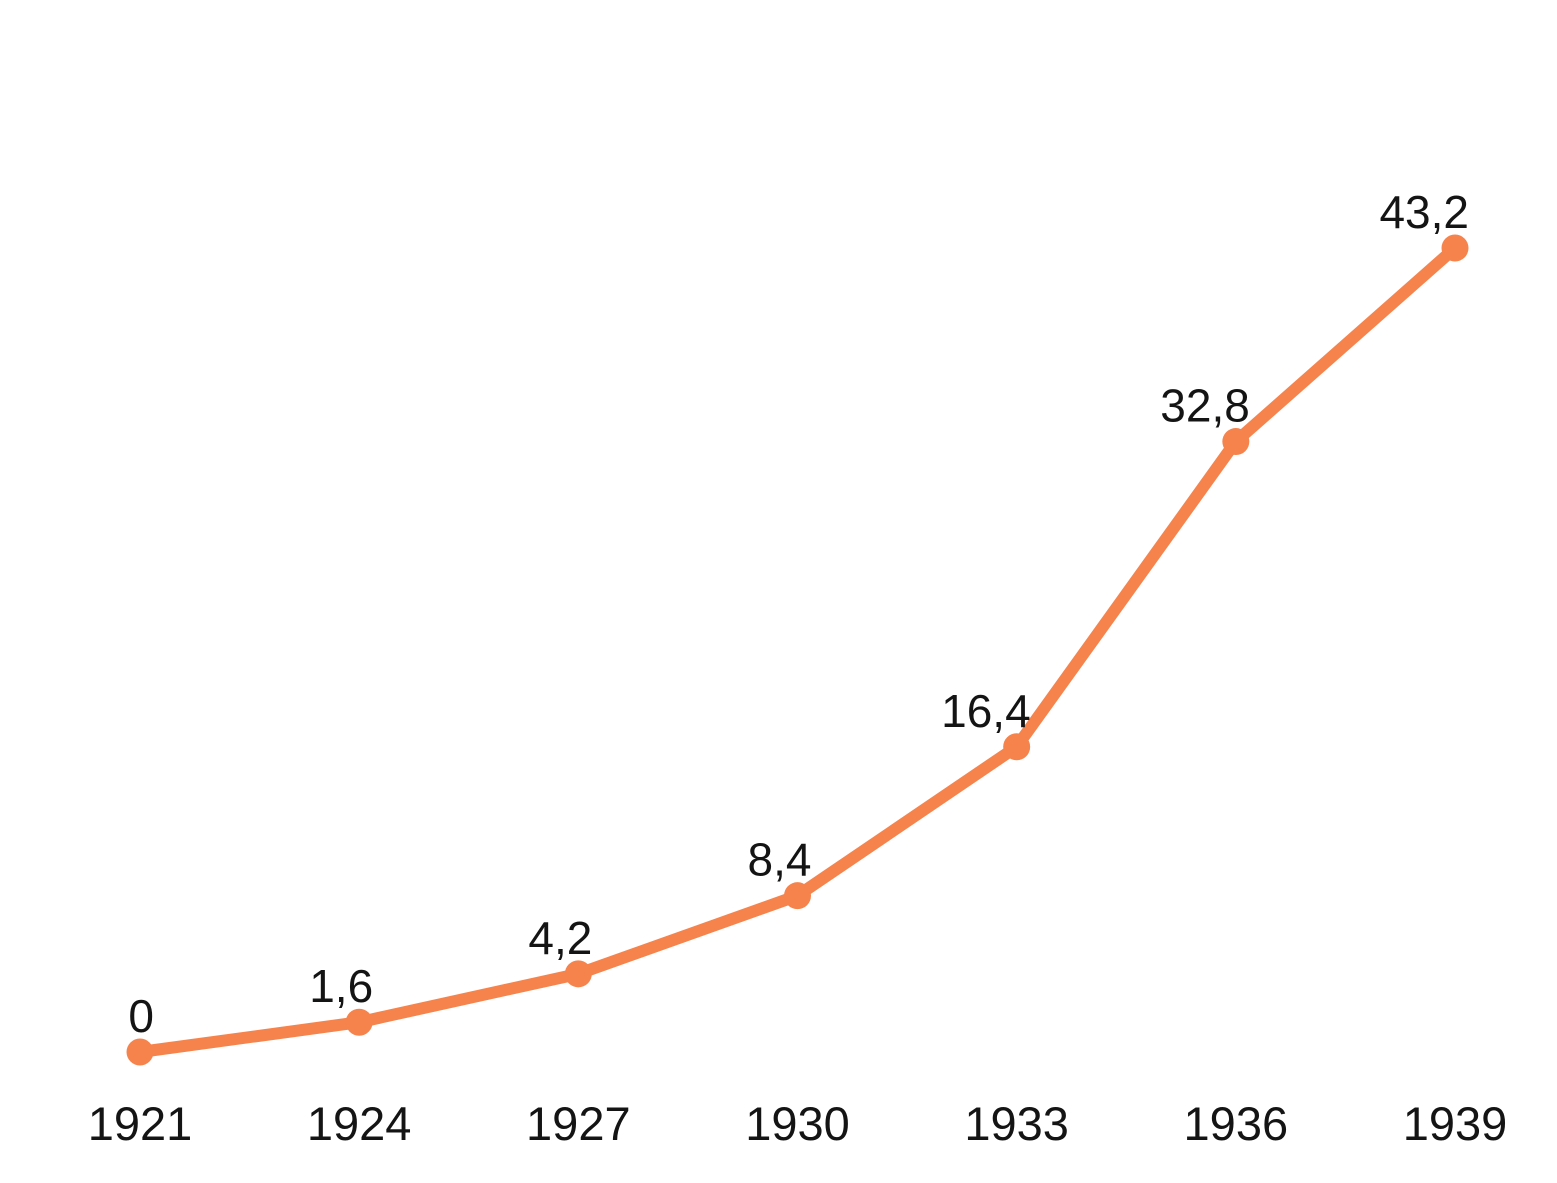 The height and width of the screenshot is (1183, 1557). I want to click on x-axis-tick-label: 1921, so click(140, 1123).